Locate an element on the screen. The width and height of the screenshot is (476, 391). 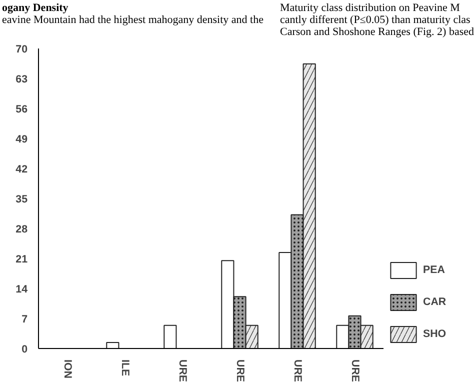
y-tick-label: 70 is located at coordinates (22, 50).